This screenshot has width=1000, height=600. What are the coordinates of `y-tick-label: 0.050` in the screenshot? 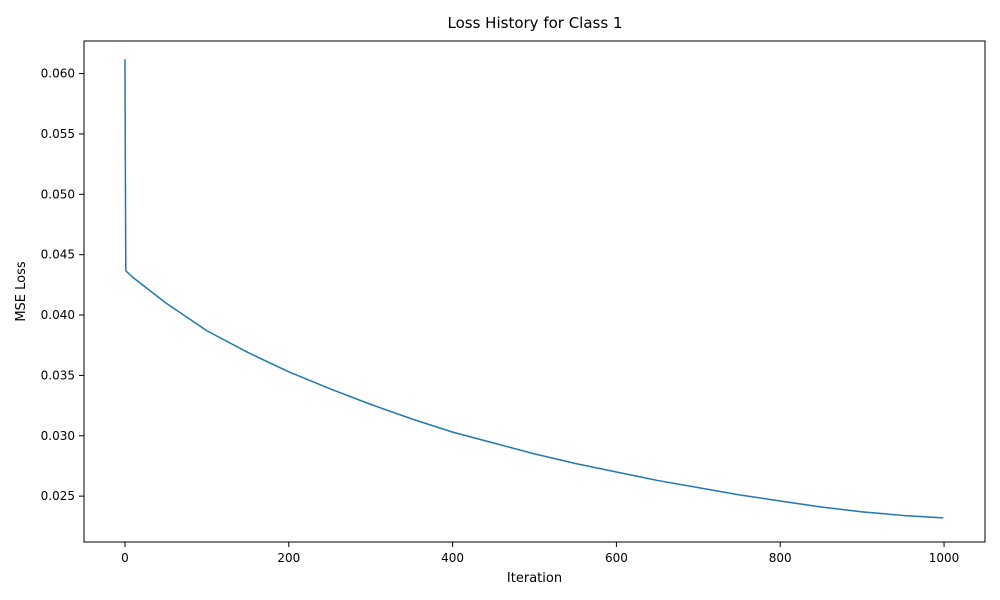 It's located at (58, 194).